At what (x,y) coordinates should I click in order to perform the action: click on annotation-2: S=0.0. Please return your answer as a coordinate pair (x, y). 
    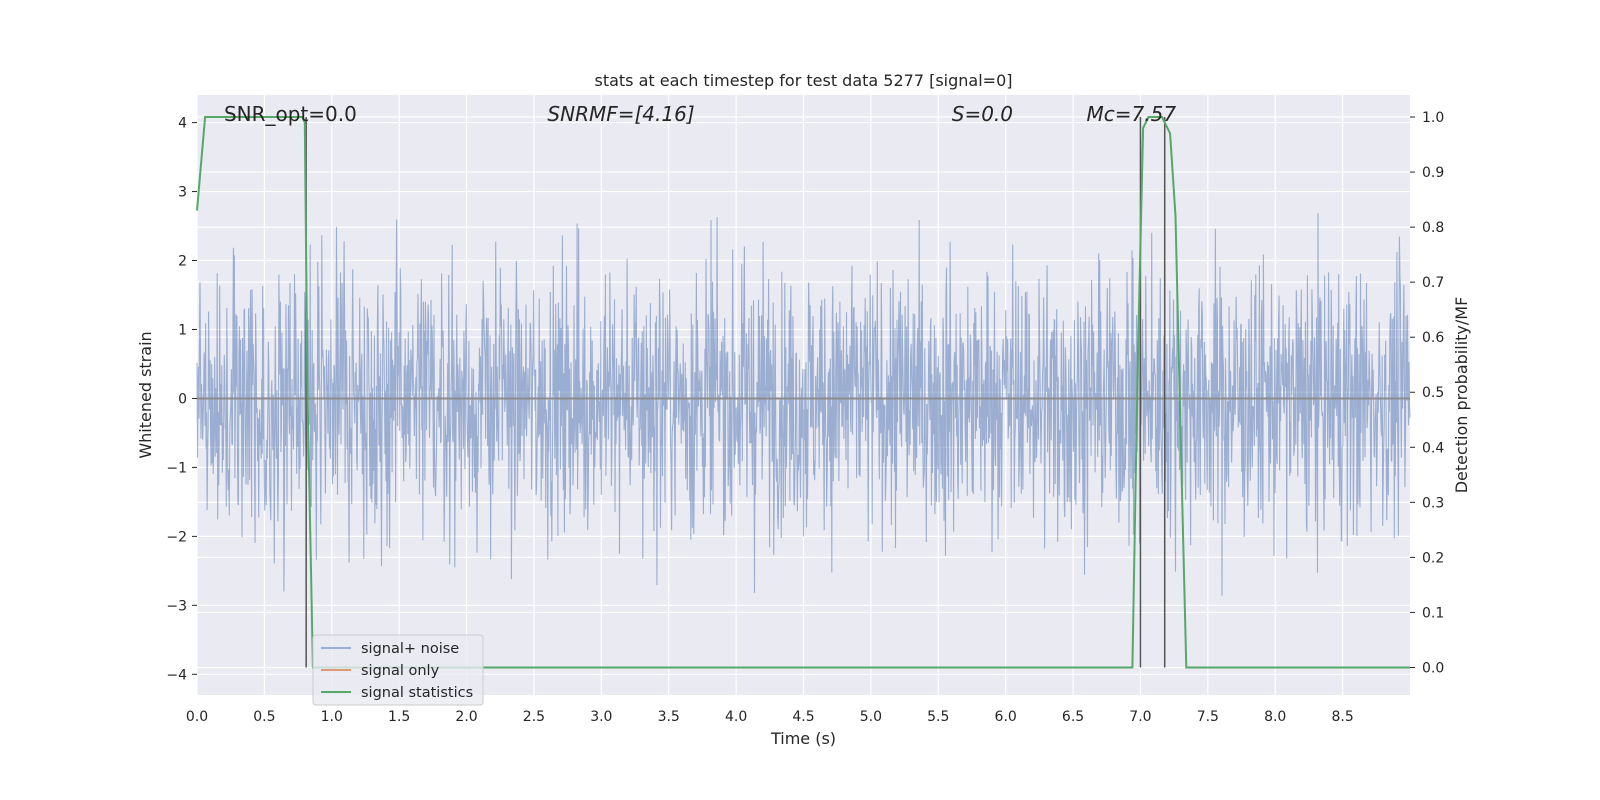
    Looking at the image, I should click on (982, 114).